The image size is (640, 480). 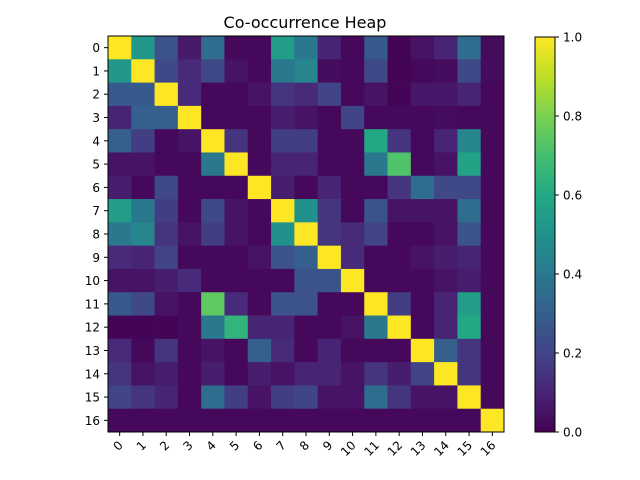 What do you see at coordinates (211, 445) in the screenshot?
I see `x-tick-label: 4` at bounding box center [211, 445].